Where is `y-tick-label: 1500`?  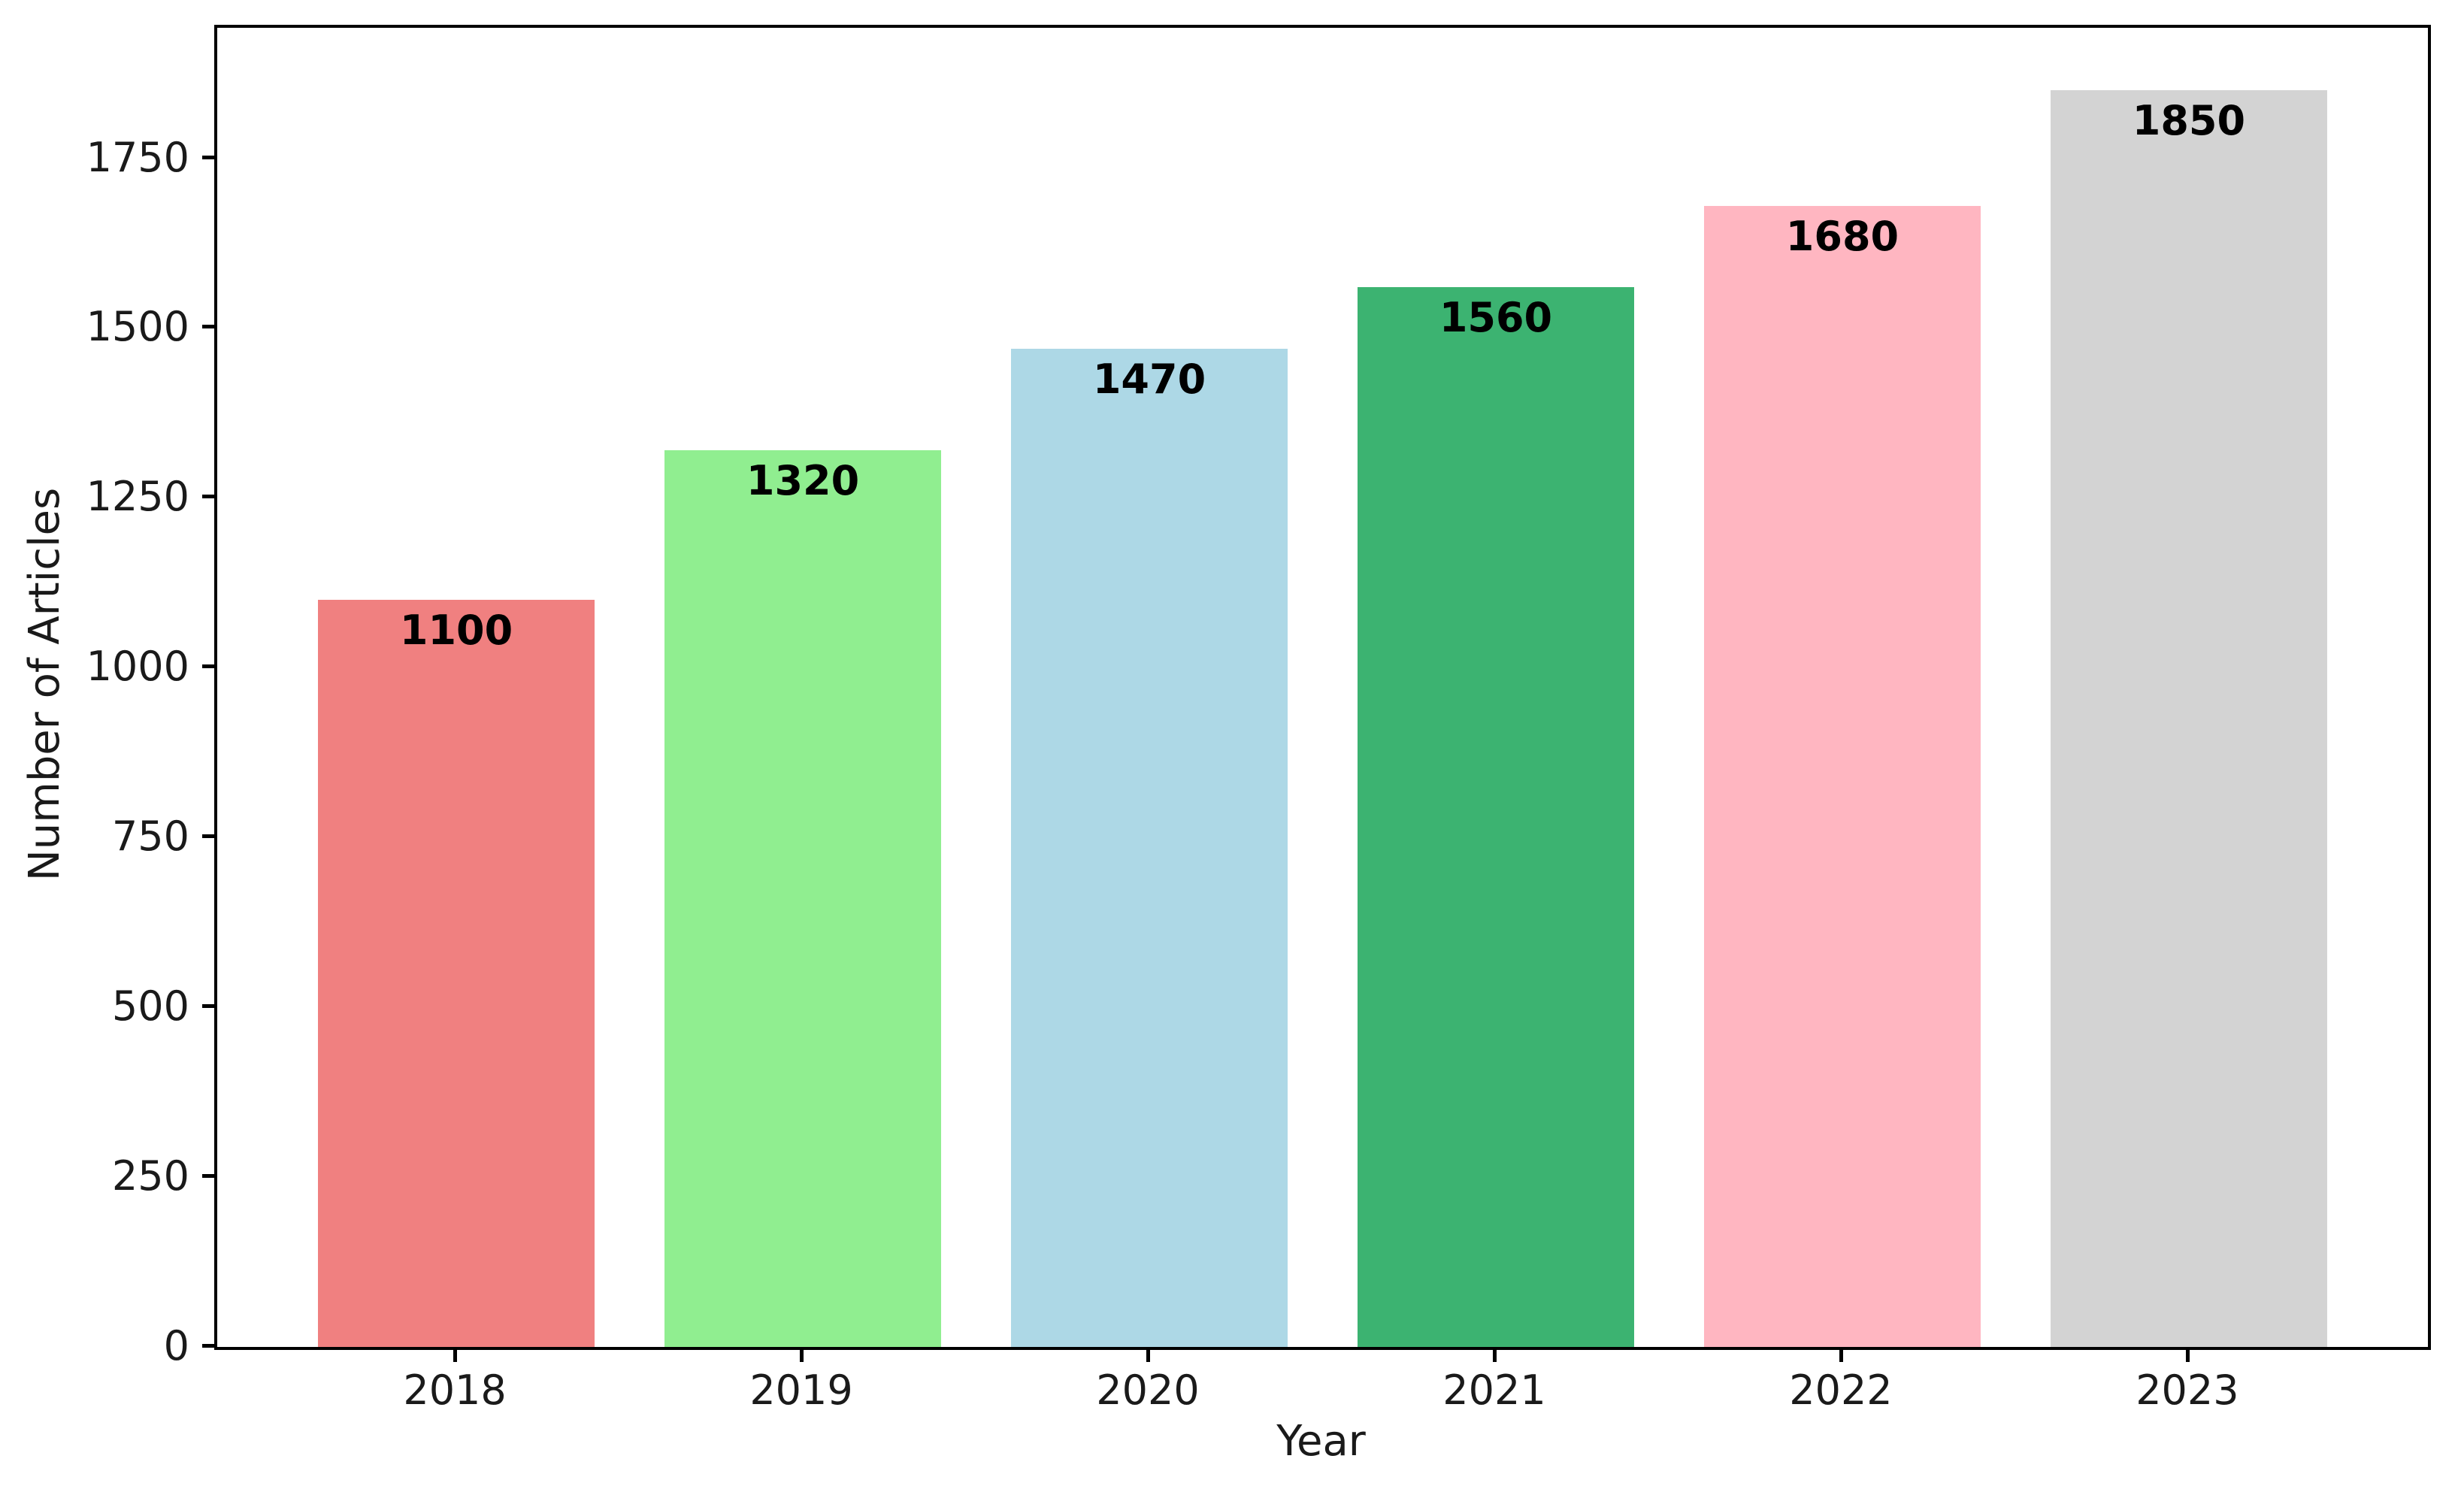
y-tick-label: 1500 is located at coordinates (137, 327).